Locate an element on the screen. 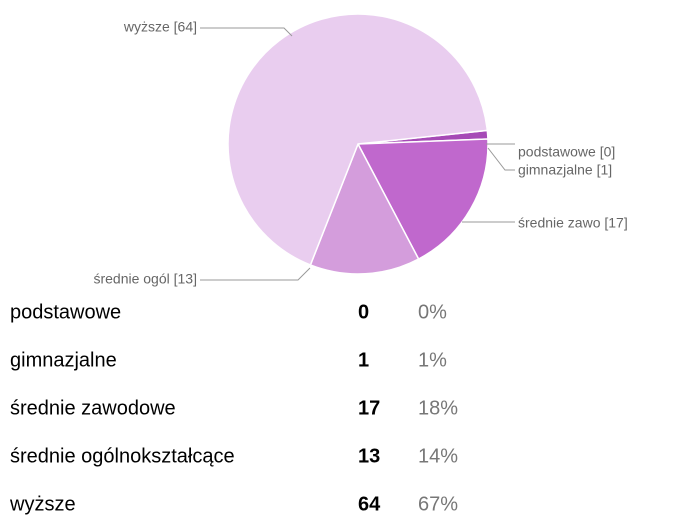 Image resolution: width=695 pixels, height=517 pixels. category-name: średnie ogólnokształcące is located at coordinates (122, 456).